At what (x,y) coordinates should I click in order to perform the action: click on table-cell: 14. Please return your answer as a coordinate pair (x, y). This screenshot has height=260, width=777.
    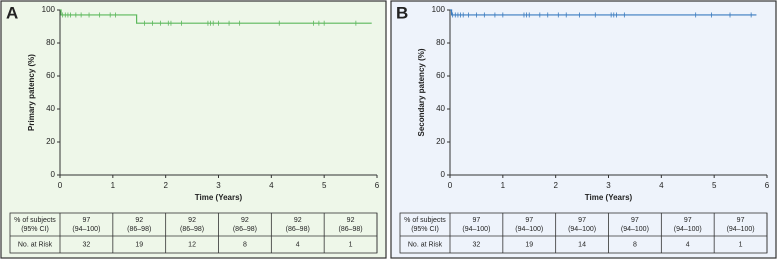
    Looking at the image, I should click on (582, 244).